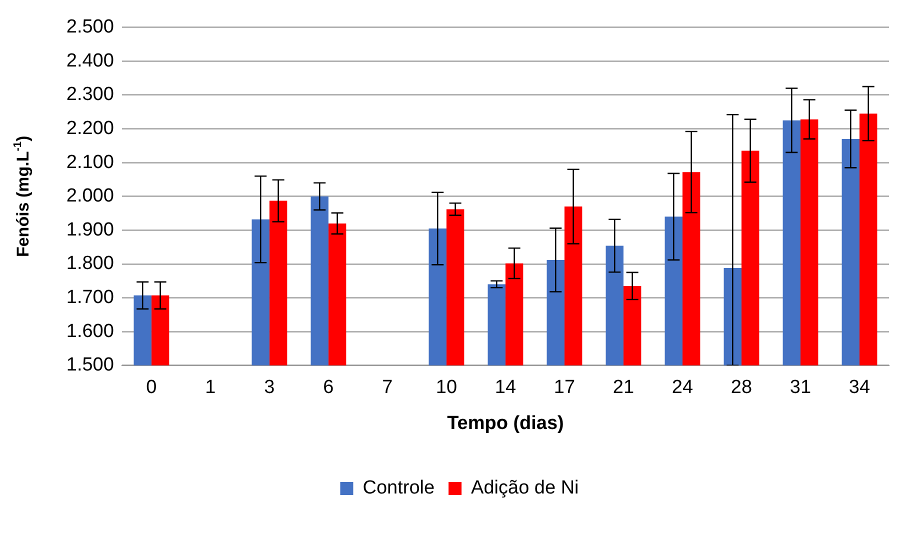 The image size is (905, 536). What do you see at coordinates (859, 387) in the screenshot?
I see `x-tick-label: 34` at bounding box center [859, 387].